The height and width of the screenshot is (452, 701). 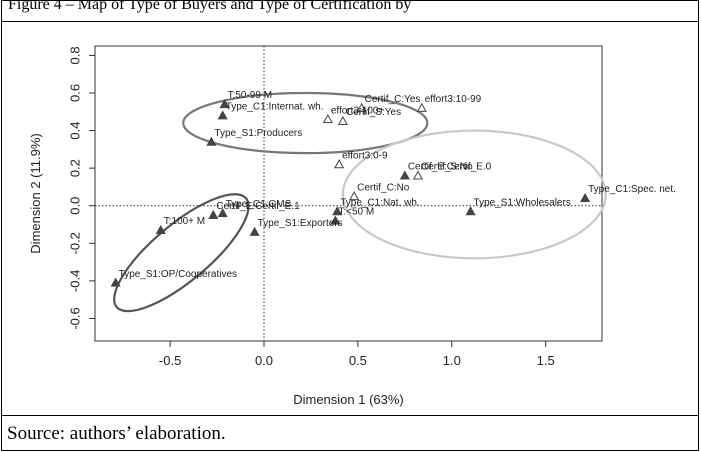 What do you see at coordinates (178, 274) in the screenshot?
I see `point-label: Type_S1:OP/Cooperatives` at bounding box center [178, 274].